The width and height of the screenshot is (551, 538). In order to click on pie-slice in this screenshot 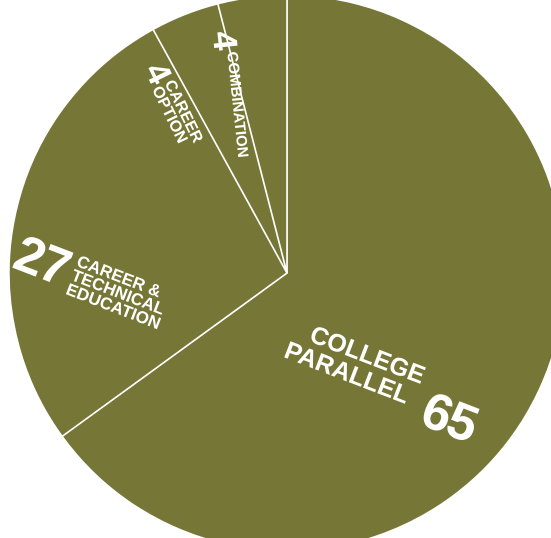, I will do `click(252, 137)`.